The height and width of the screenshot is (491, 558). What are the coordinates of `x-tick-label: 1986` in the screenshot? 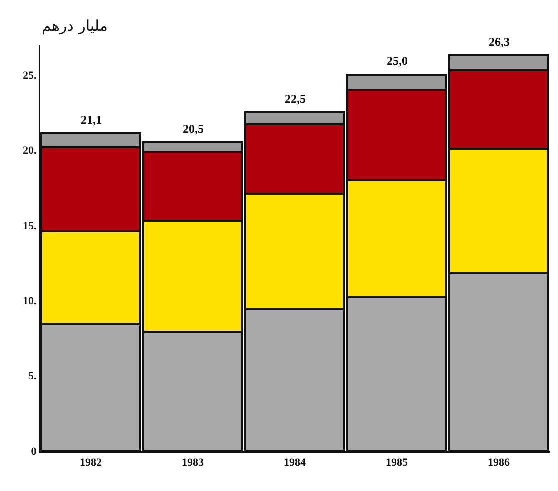 It's located at (499, 463).